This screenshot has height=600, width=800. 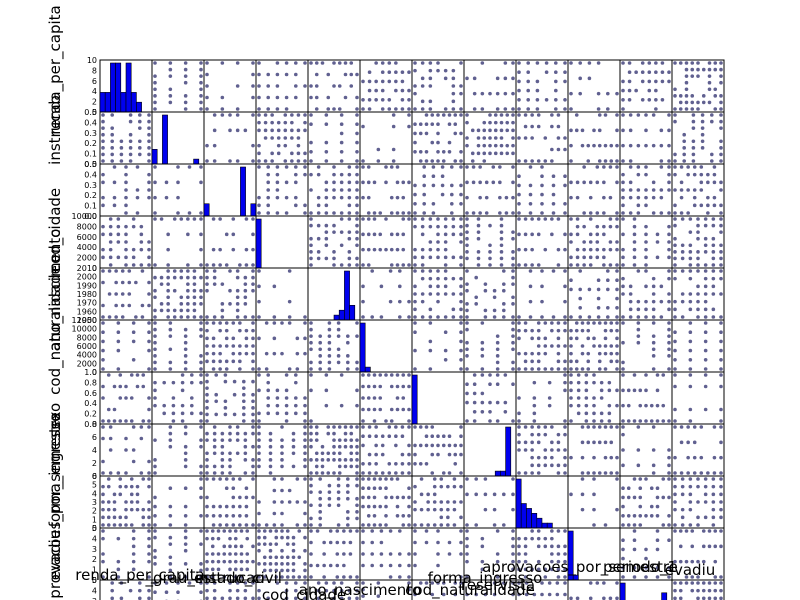 I want to click on cell-cod_cidade-ano_ingresso, so click(x=542, y=242).